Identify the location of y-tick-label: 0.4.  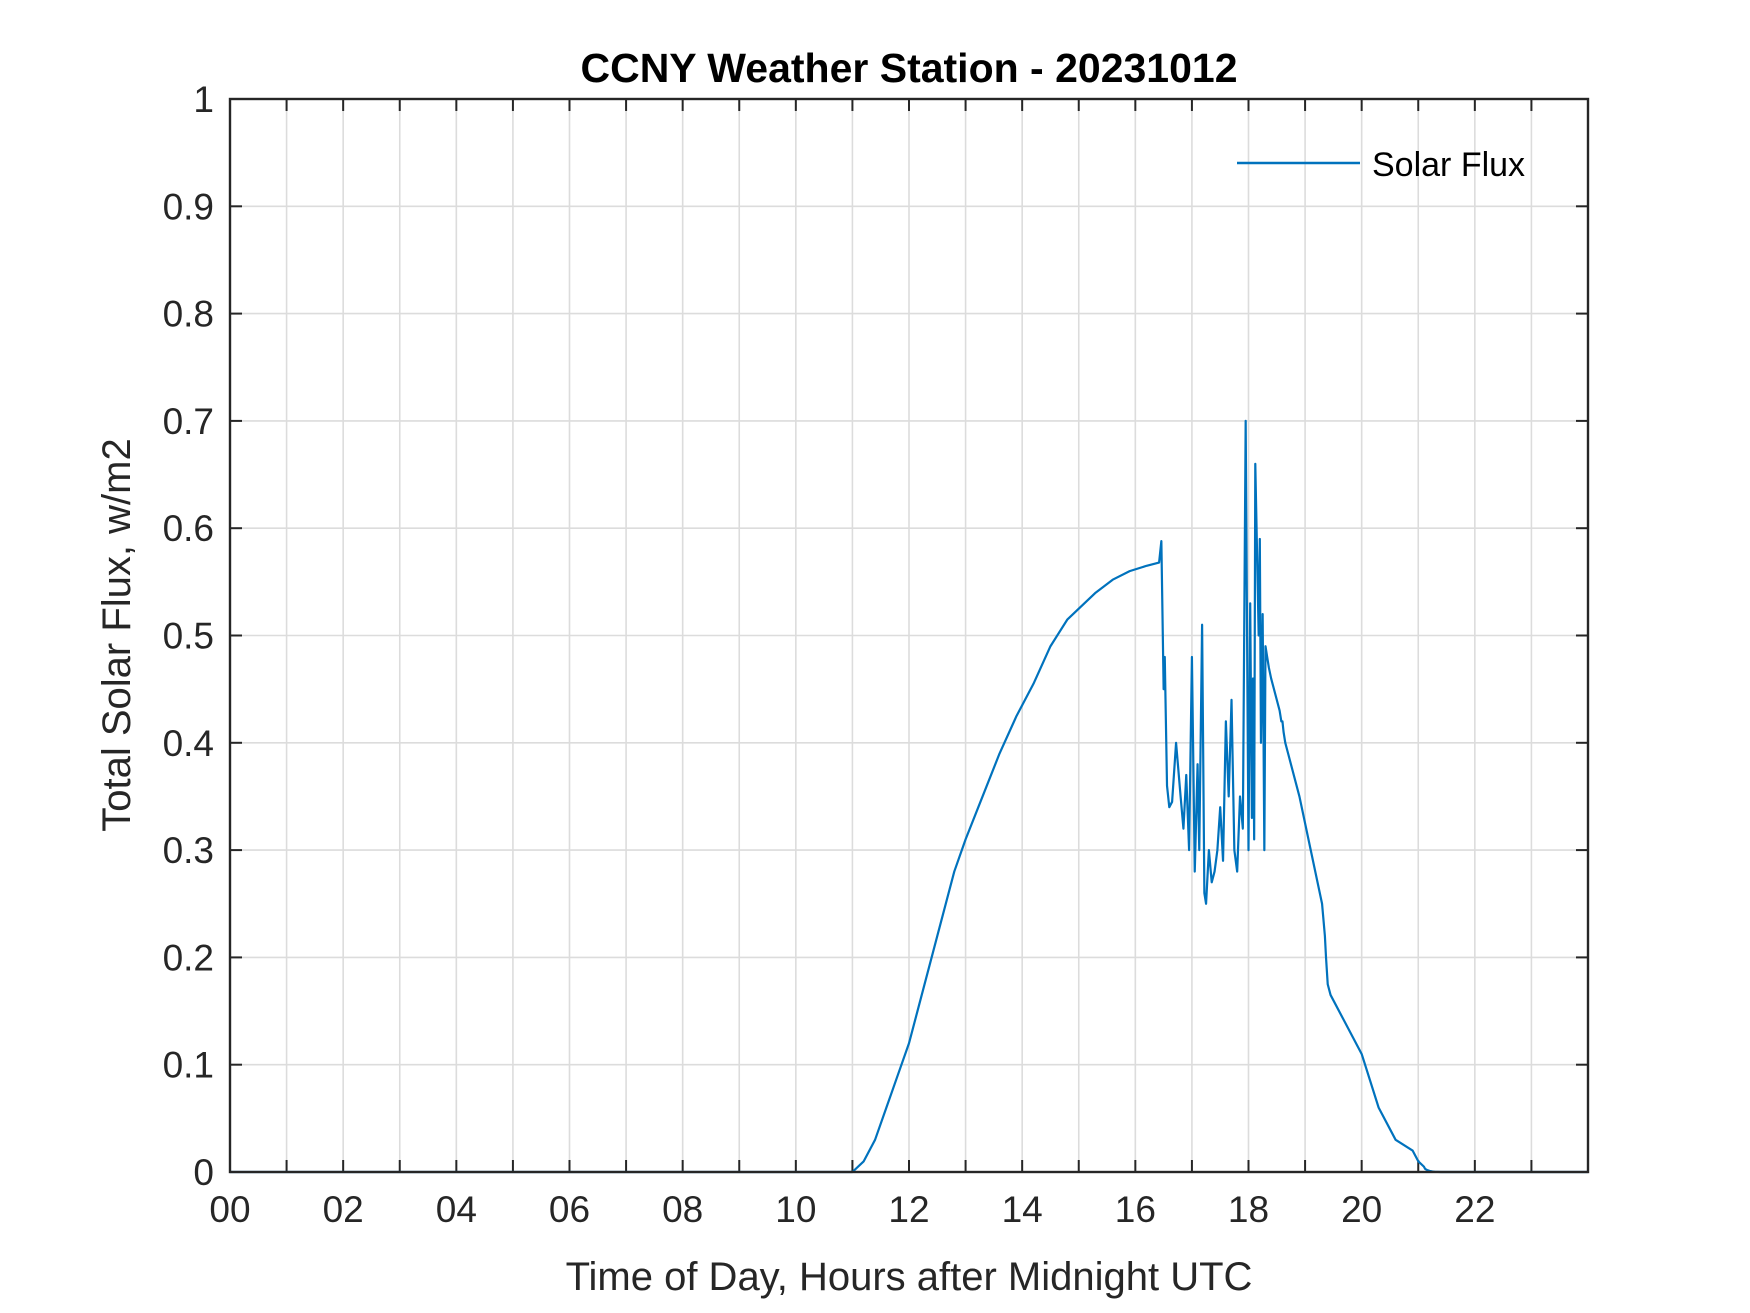
(188, 743).